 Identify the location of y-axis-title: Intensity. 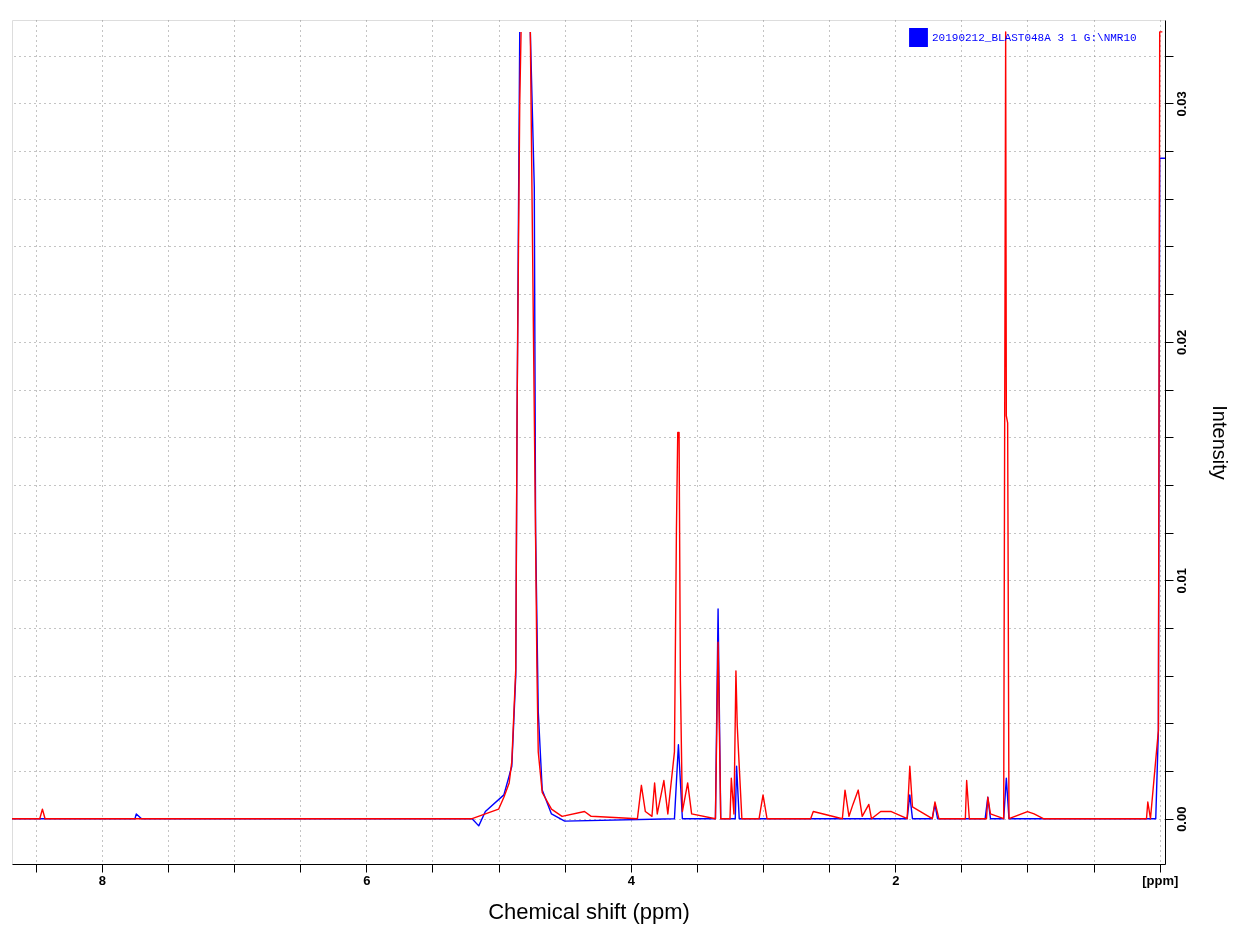
(1219, 442).